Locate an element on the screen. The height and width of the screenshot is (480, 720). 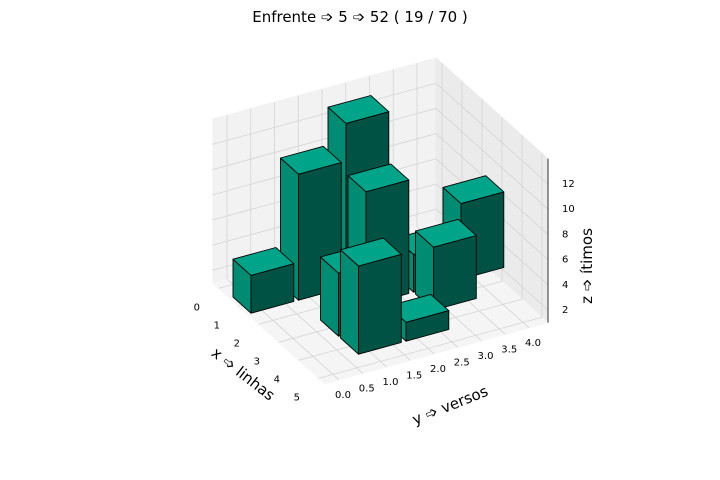
y-tick-label: 0.0 is located at coordinates (343, 395).